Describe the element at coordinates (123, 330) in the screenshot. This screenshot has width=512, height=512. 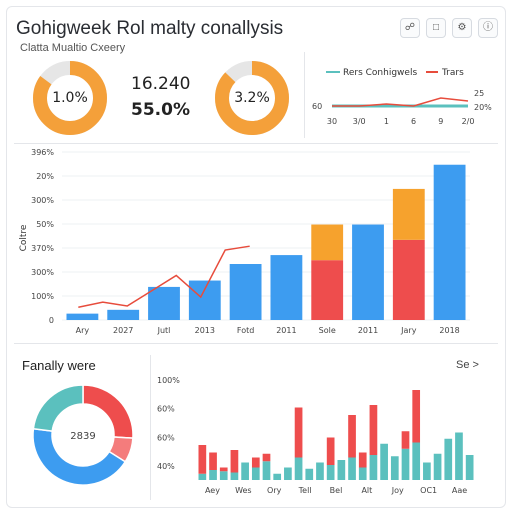
I see `main-x-tick: 2027` at that location.